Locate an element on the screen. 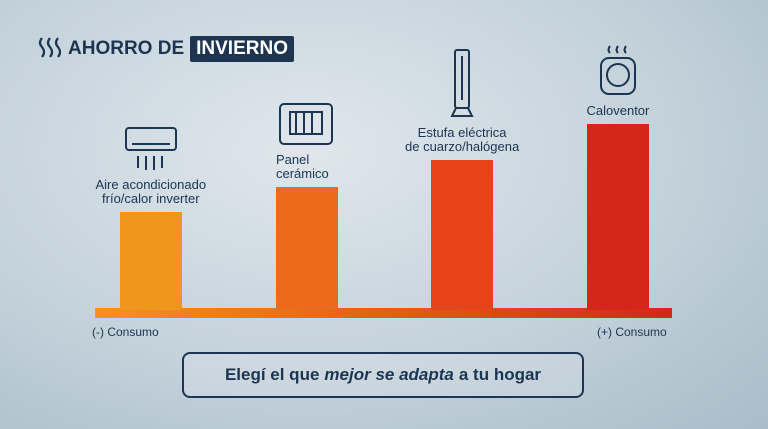 This screenshot has width=768, height=429. footer: Elegí el que mejor se adapta a tu hogar is located at coordinates (383, 375).